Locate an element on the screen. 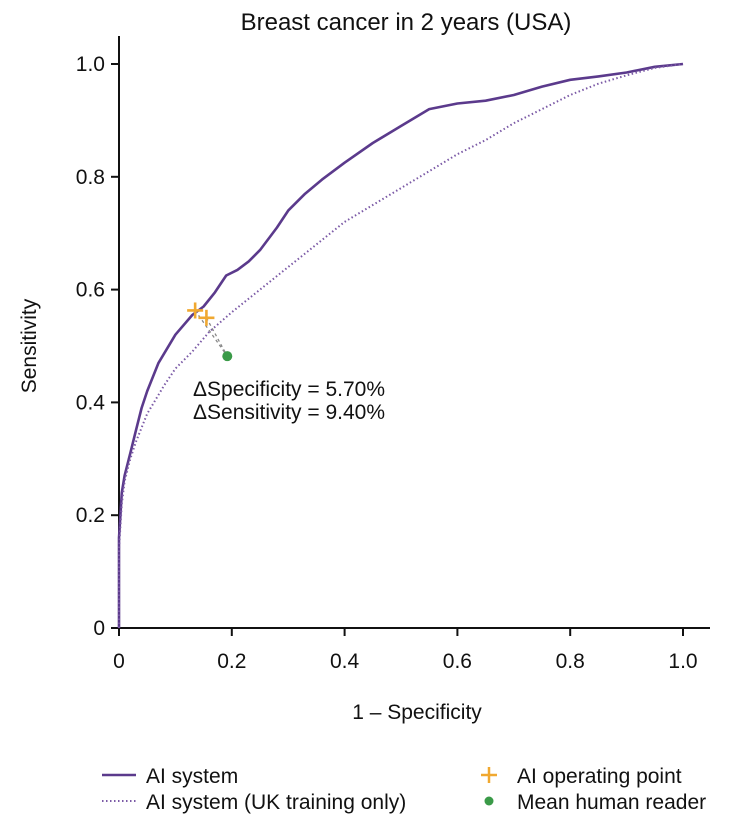 The height and width of the screenshot is (816, 756). y-tick-label-1: 0.2 is located at coordinates (90, 515).